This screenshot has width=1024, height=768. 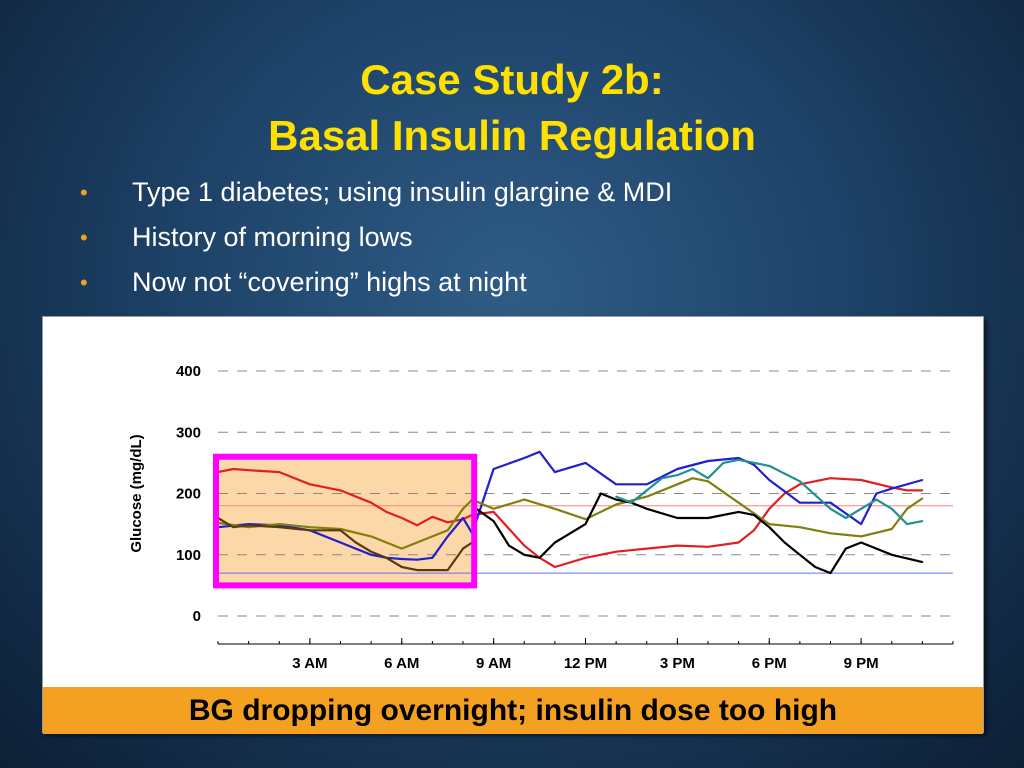 What do you see at coordinates (188, 494) in the screenshot?
I see `y-tick-label: 200` at bounding box center [188, 494].